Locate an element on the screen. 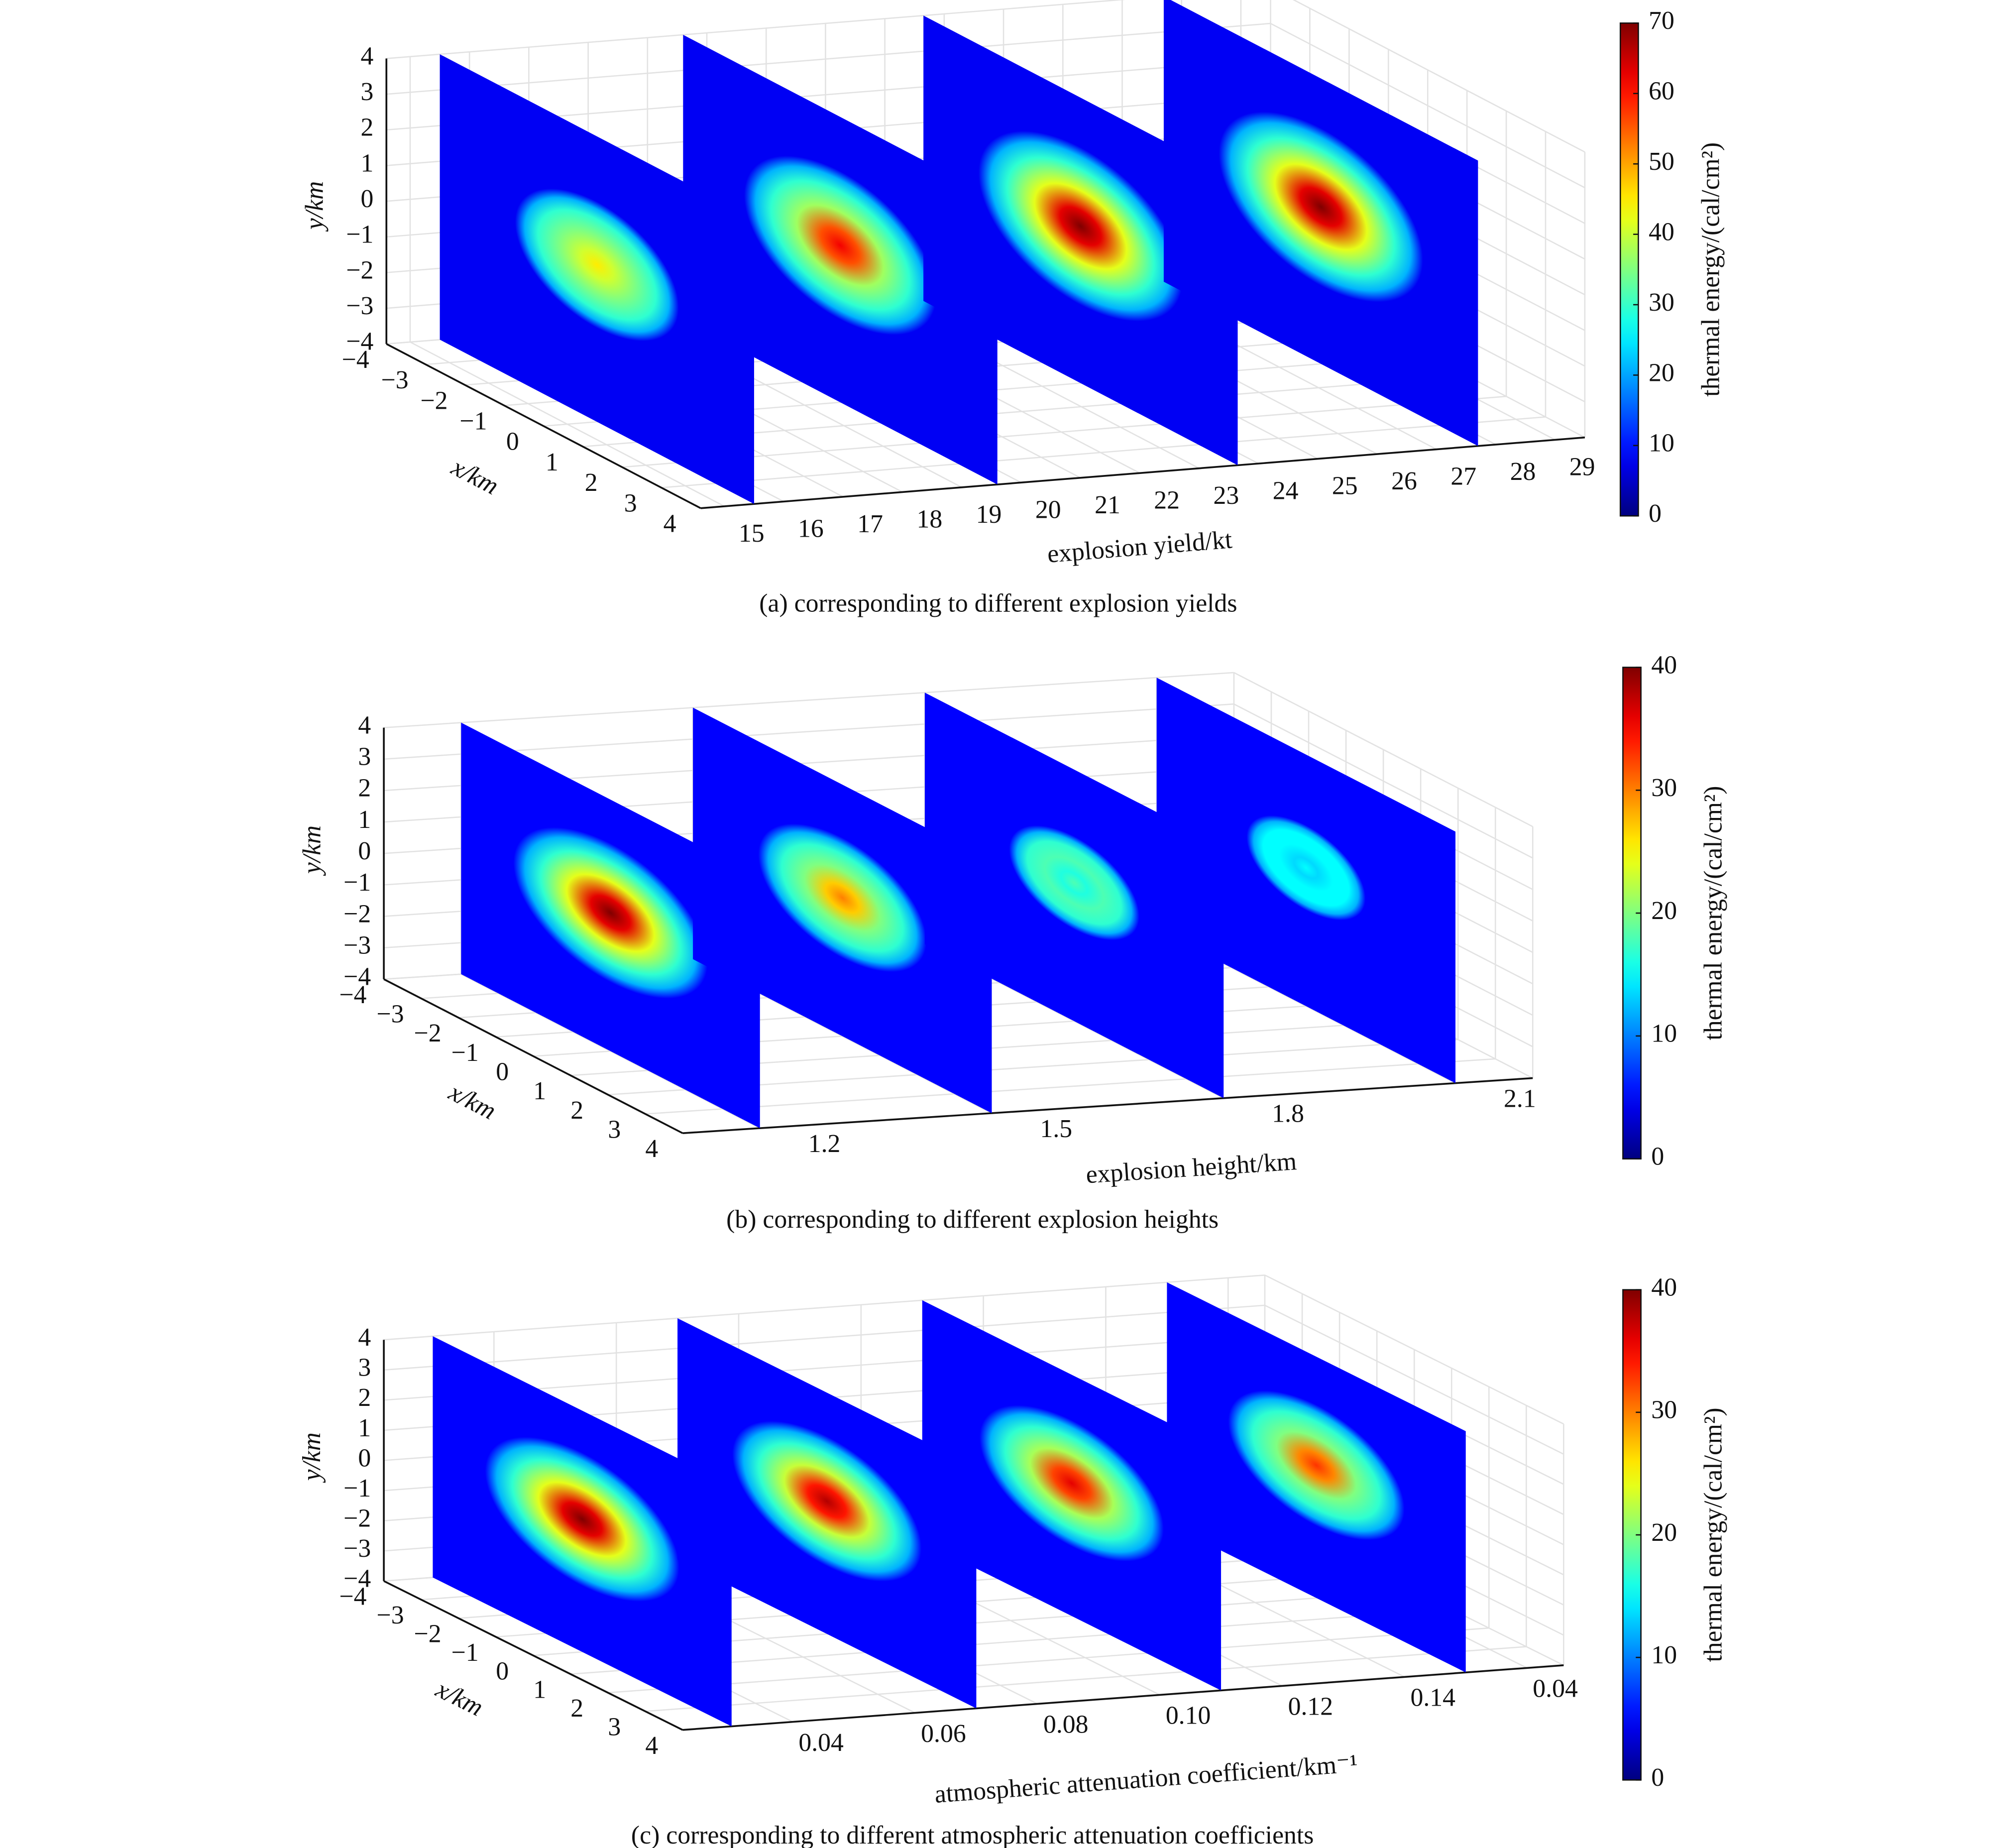  s-tick-label: 21 is located at coordinates (1107, 505).